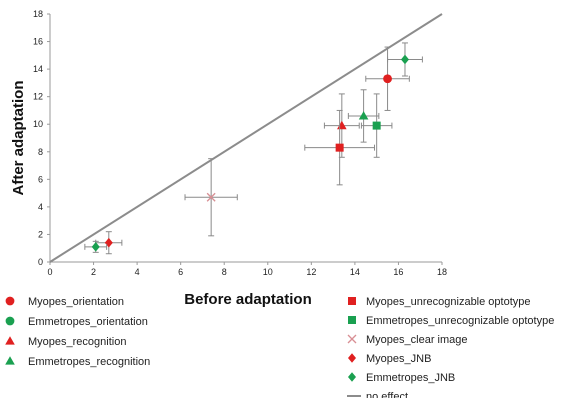  What do you see at coordinates (38, 124) in the screenshot?
I see `y-tick-label: 10` at bounding box center [38, 124].